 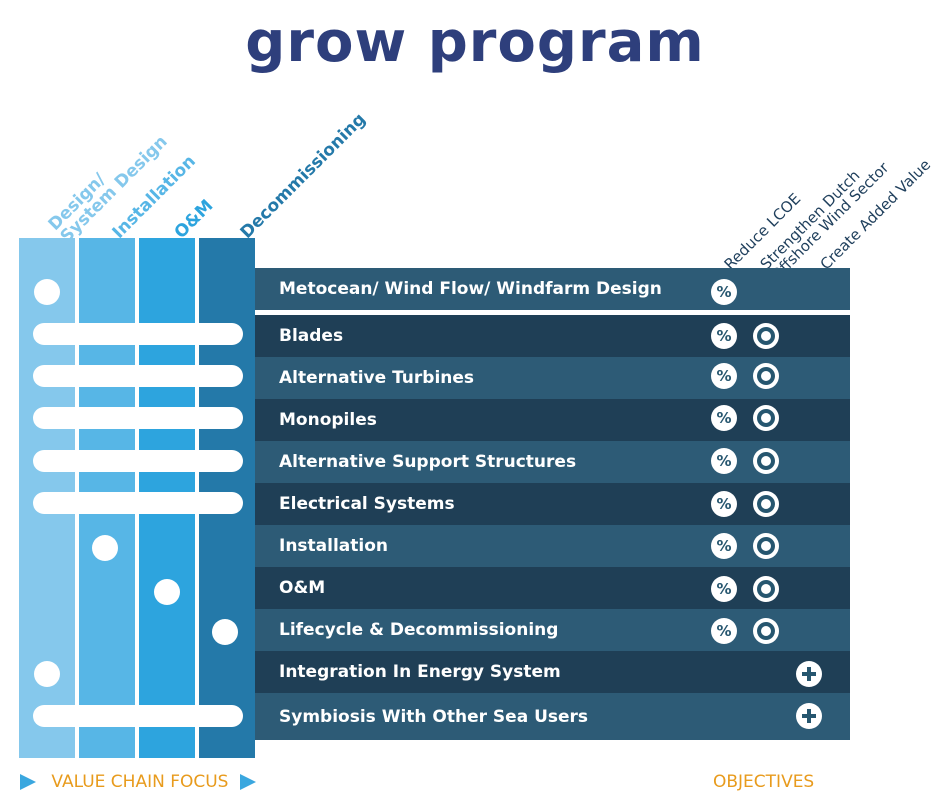 I want to click on row-label: O&M, so click(x=302, y=588).